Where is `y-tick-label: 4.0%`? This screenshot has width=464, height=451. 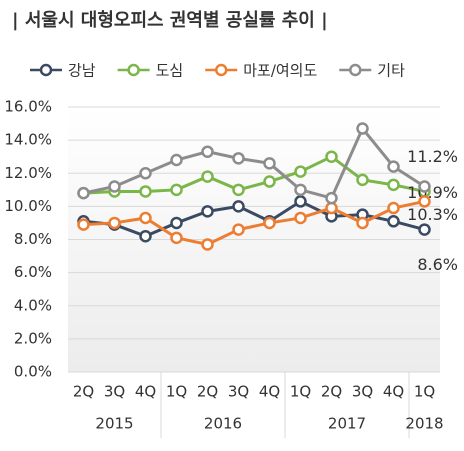
y-tick-label: 4.0% is located at coordinates (33, 305).